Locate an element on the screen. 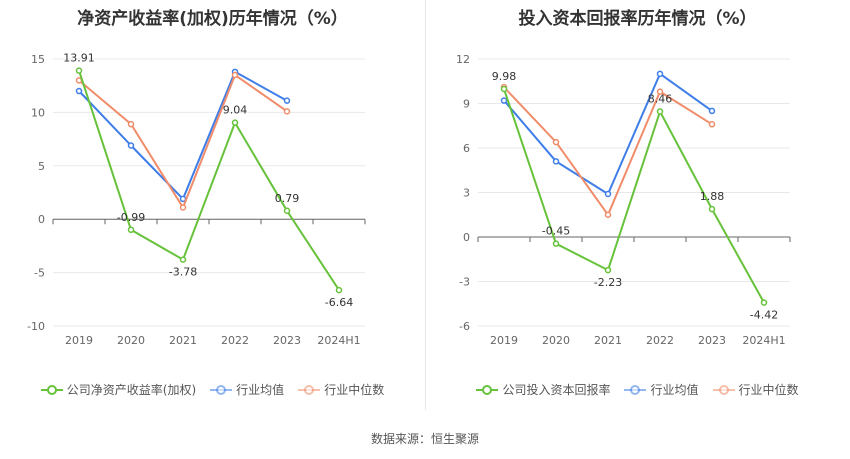  legend-label: 公司净资产收益率(加权) is located at coordinates (131, 390).